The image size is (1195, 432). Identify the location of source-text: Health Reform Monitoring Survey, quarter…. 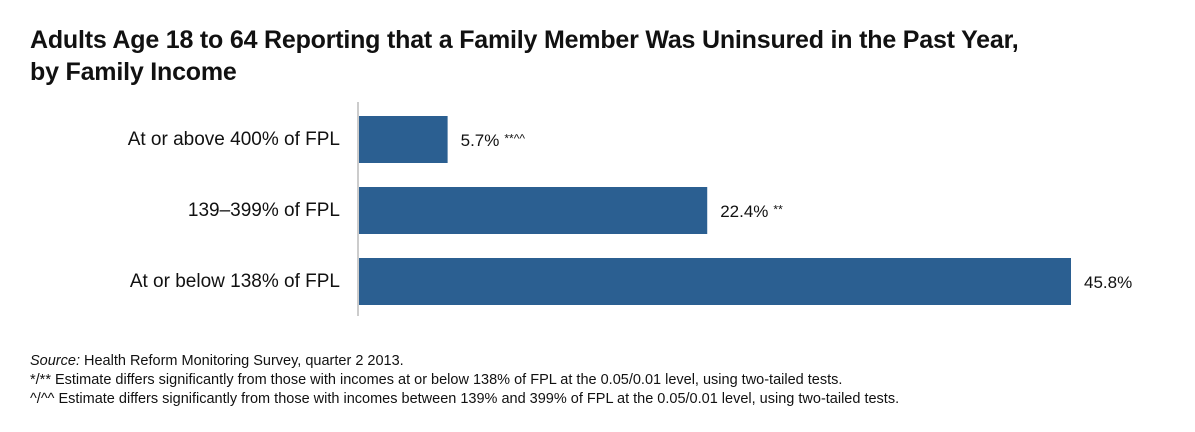
(241, 361).